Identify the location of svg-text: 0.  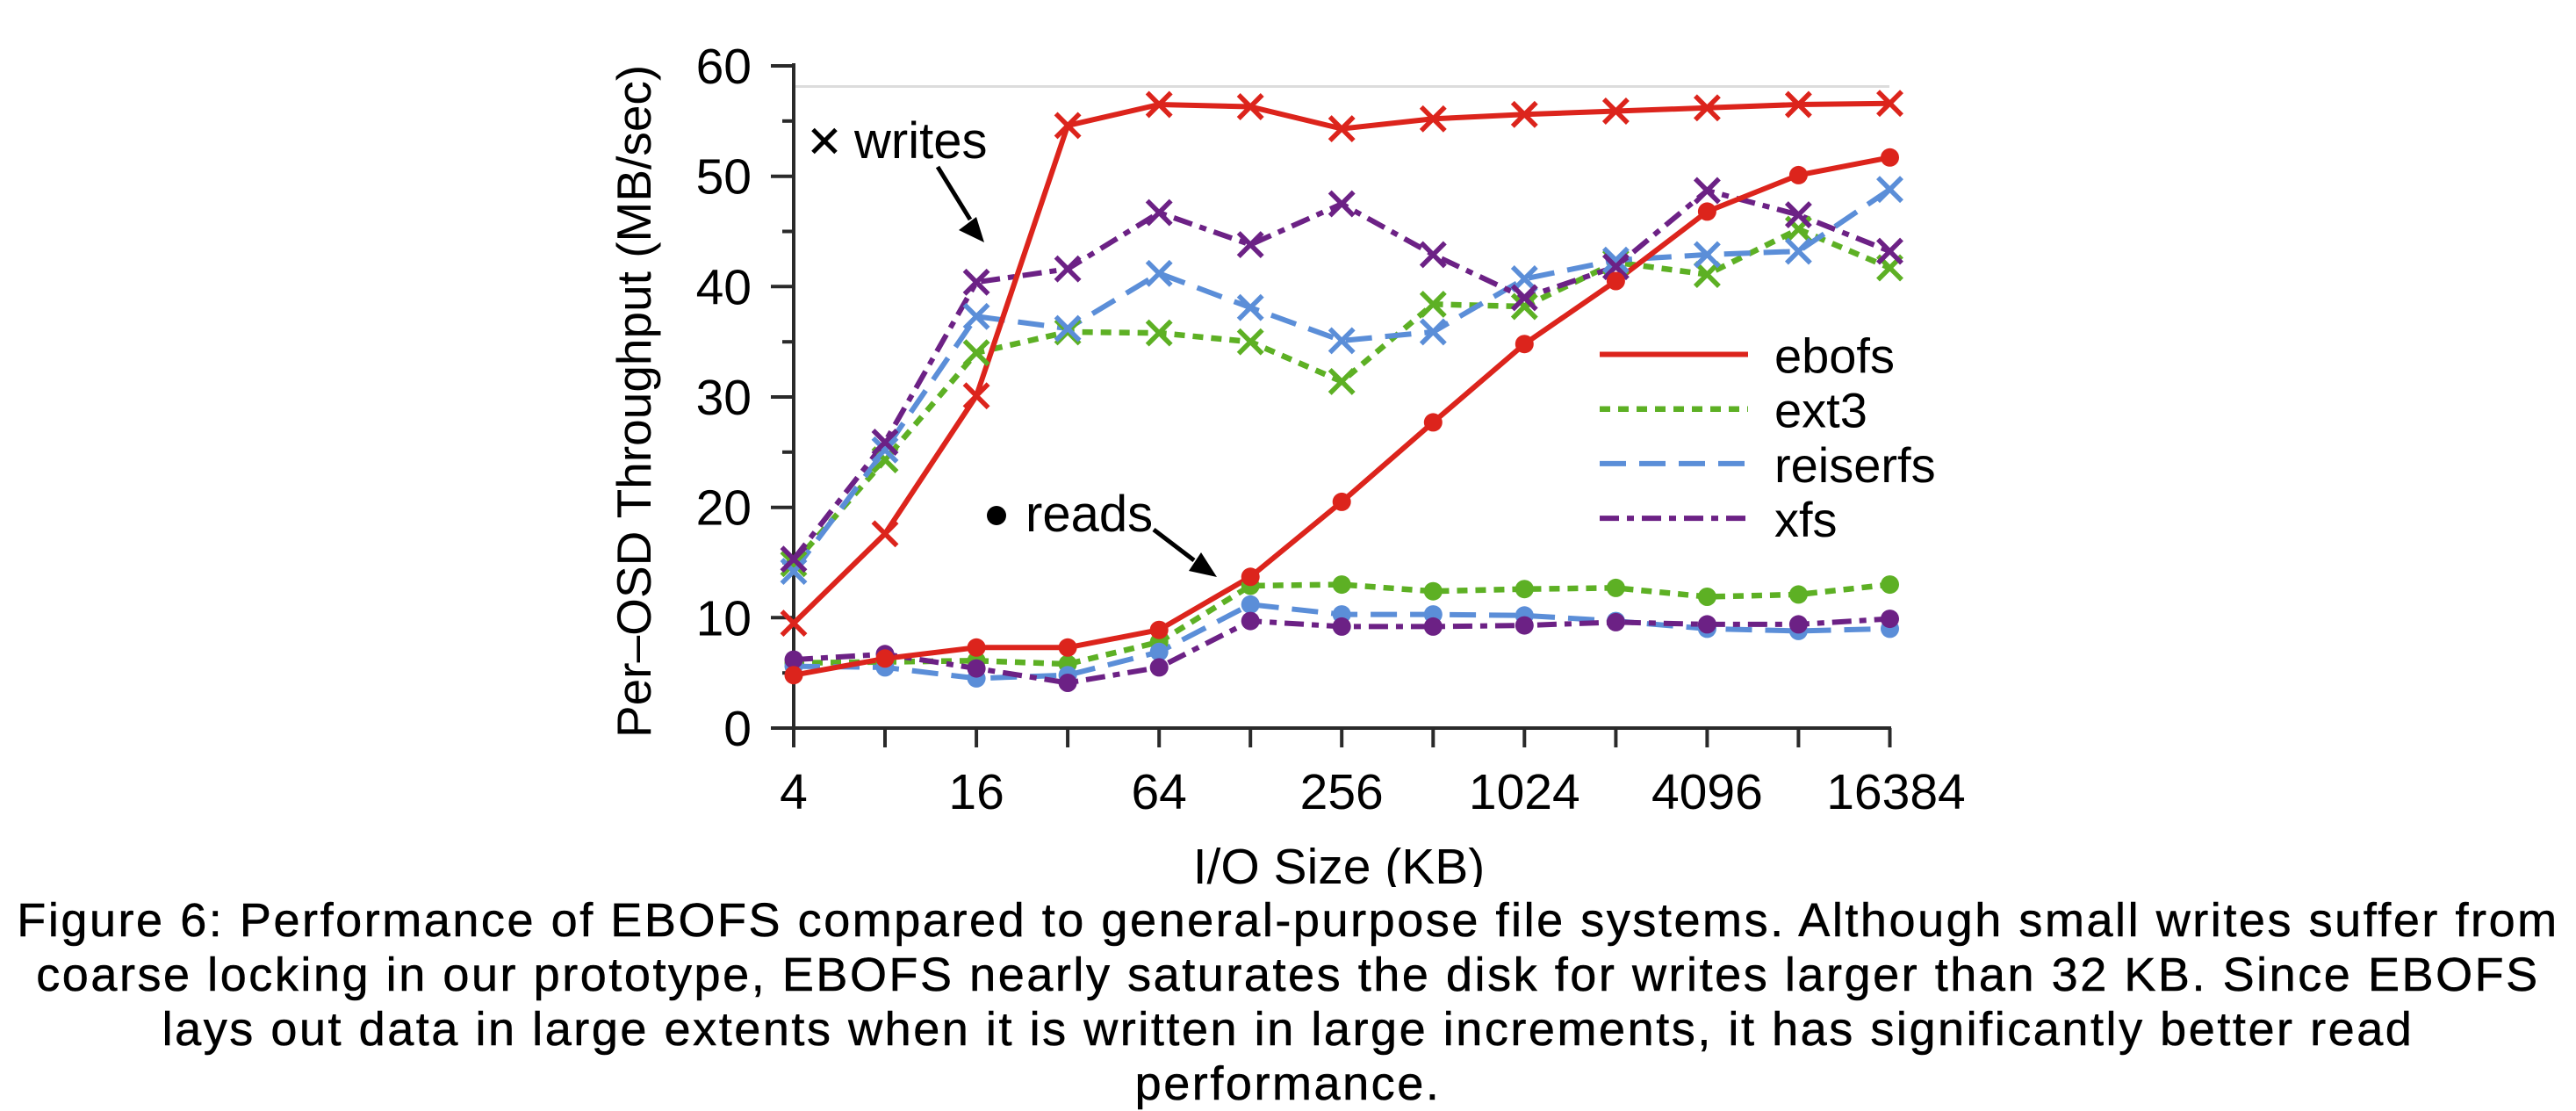
(737, 729).